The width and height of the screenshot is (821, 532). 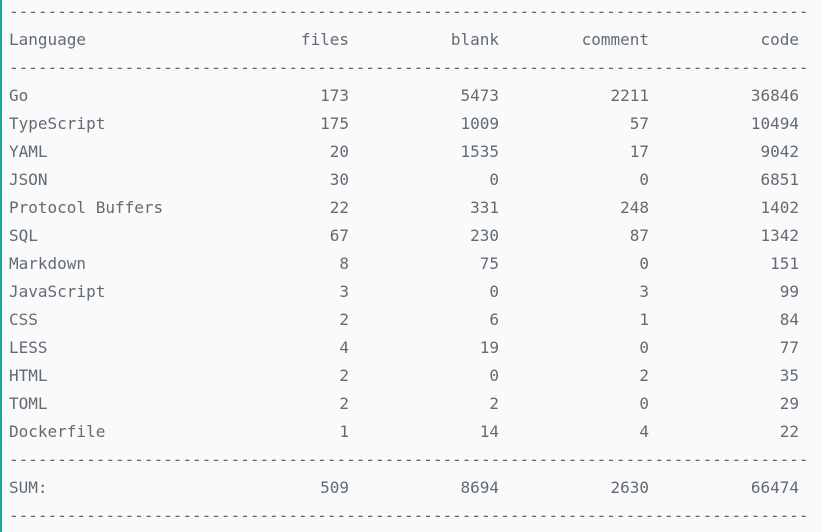 I want to click on row-code: 6851, so click(x=779, y=179).